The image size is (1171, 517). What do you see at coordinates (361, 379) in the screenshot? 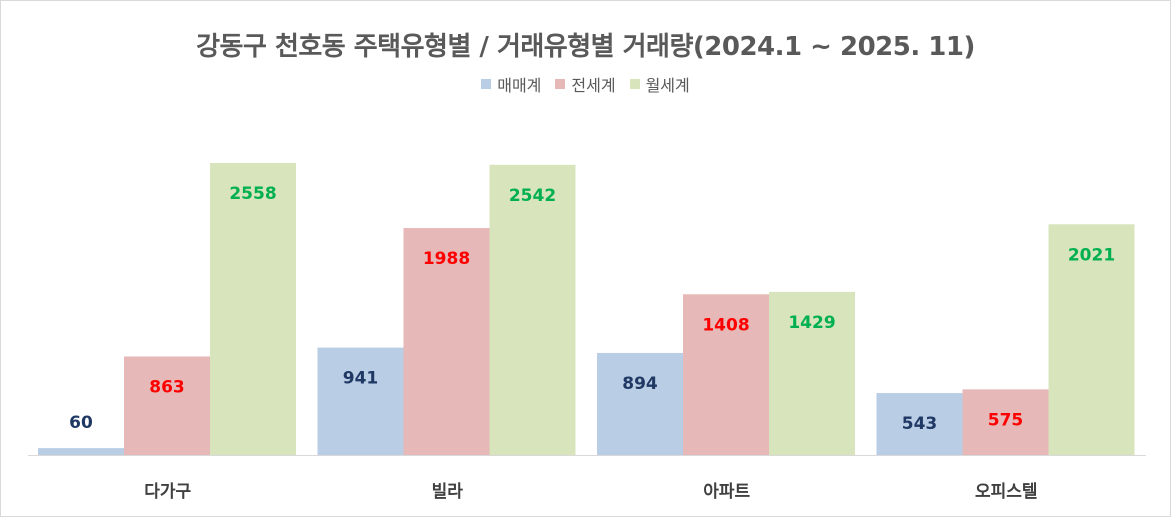
I see `data-label: 941` at bounding box center [361, 379].